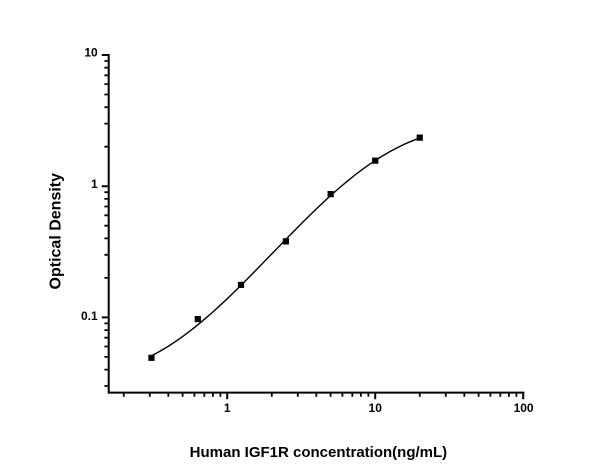 Image resolution: width=608 pixels, height=470 pixels. I want to click on svg-text: 0.1, so click(89, 316).